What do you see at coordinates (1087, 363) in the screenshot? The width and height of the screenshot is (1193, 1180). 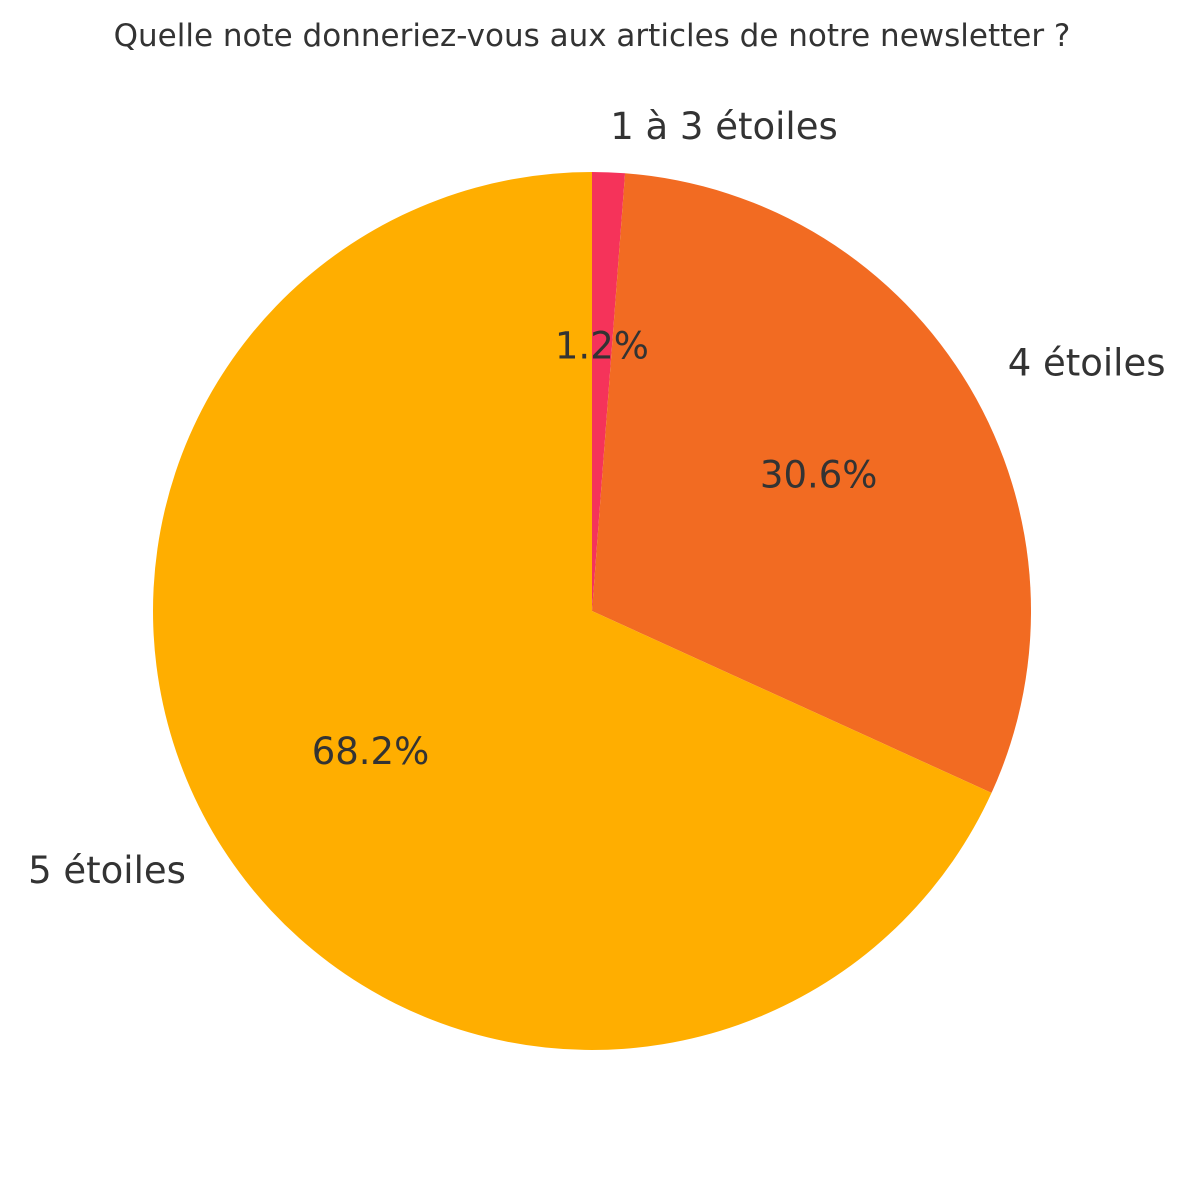 I see `category-label-4-etoiles: 4 étoiles` at bounding box center [1087, 363].